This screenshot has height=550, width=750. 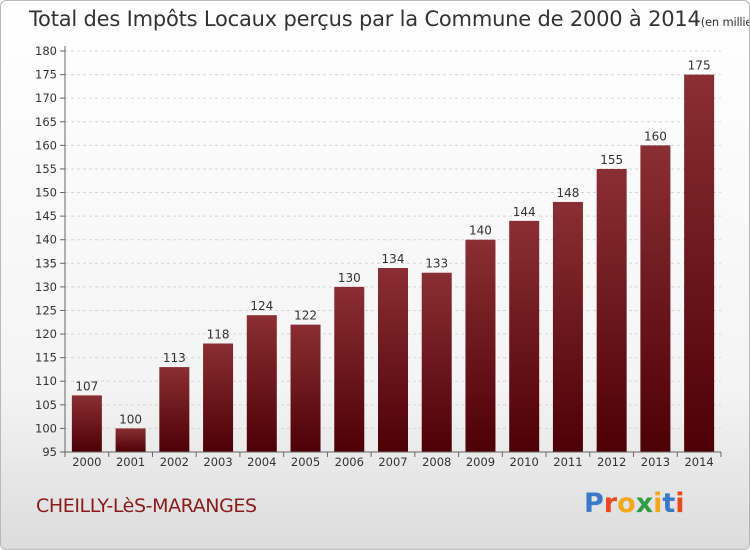 I want to click on x-tick-label: 2006, so click(x=349, y=462).